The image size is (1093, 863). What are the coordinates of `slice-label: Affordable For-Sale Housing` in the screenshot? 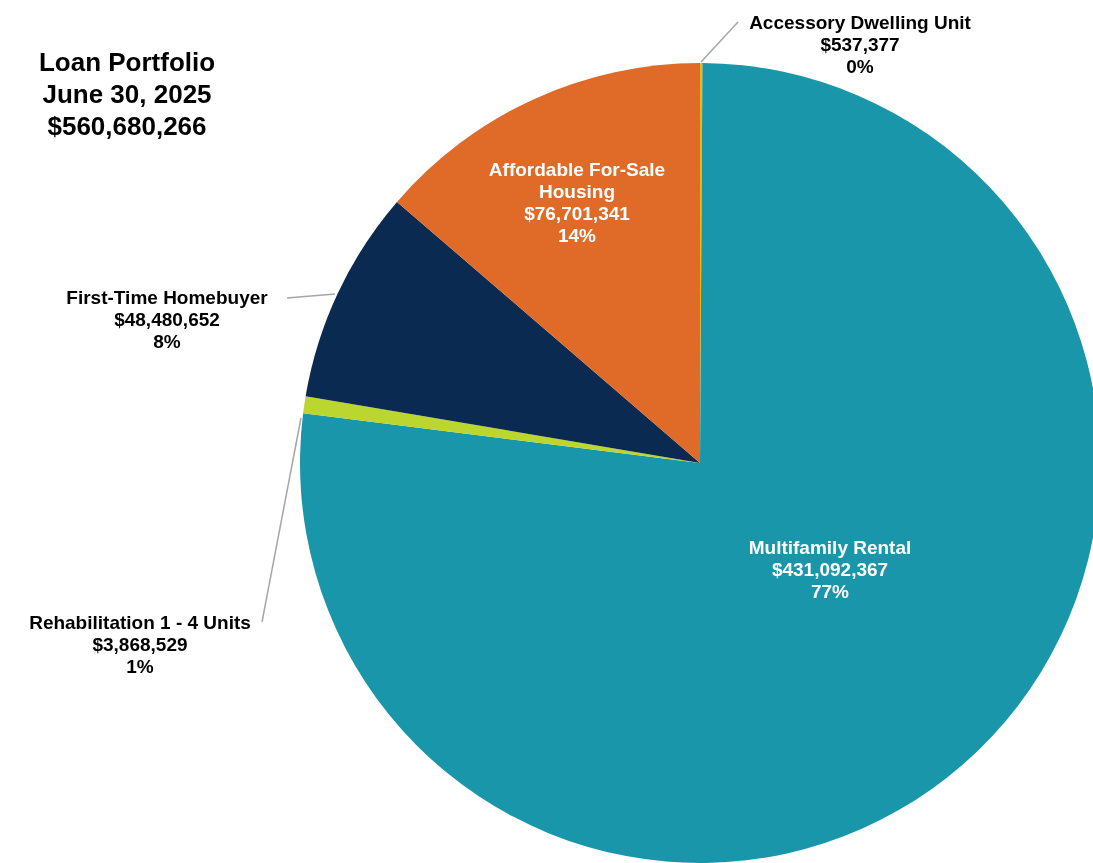 It's located at (577, 180).